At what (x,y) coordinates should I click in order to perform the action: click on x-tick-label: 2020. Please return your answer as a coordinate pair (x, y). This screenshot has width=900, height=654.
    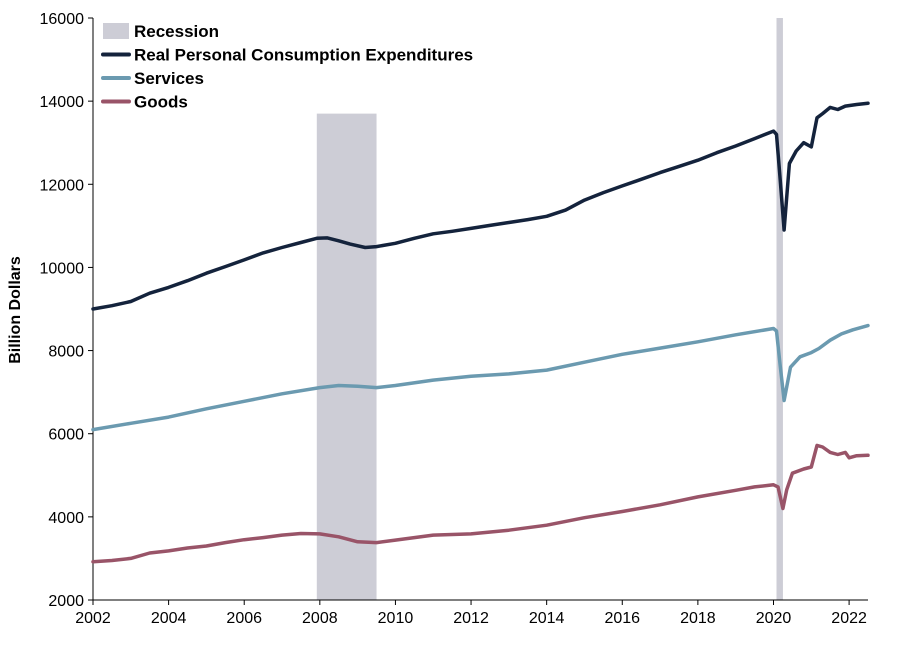
    Looking at the image, I should click on (774, 618).